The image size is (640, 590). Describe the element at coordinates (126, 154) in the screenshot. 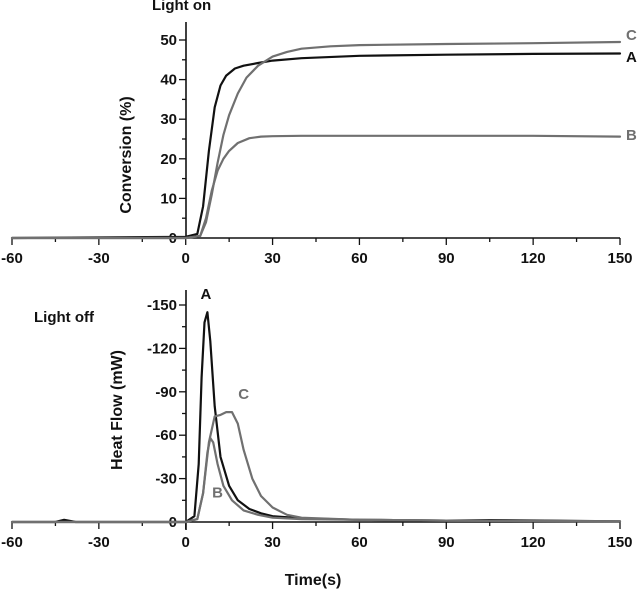

I see `top-y-axis-title: Conversion (%)` at that location.